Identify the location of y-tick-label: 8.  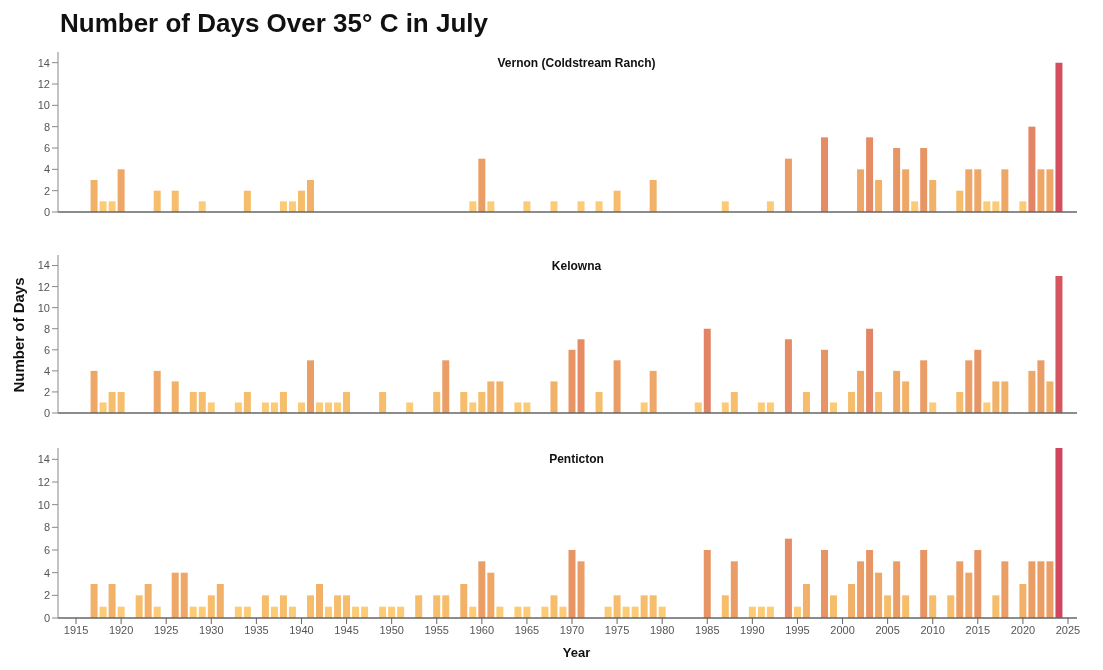
(46, 328).